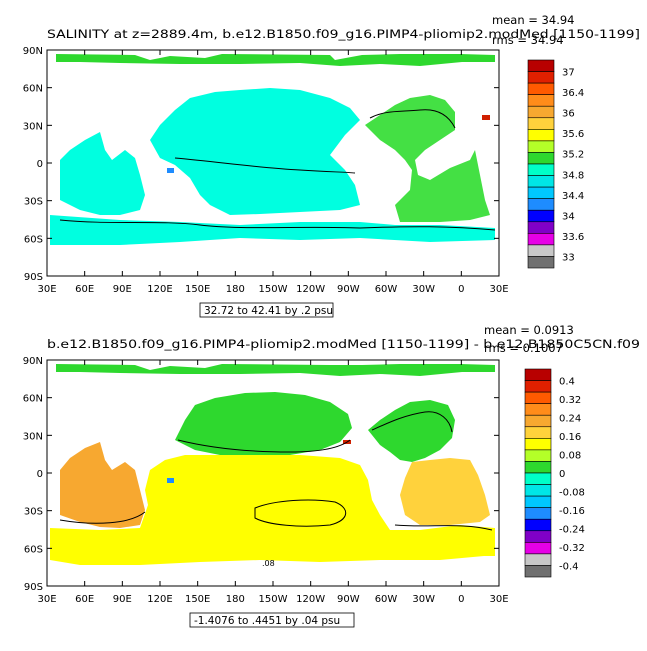 Image resolution: width=647 pixels, height=651 pixels. What do you see at coordinates (568, 114) in the screenshot?
I see `colorbar-label: 36` at bounding box center [568, 114].